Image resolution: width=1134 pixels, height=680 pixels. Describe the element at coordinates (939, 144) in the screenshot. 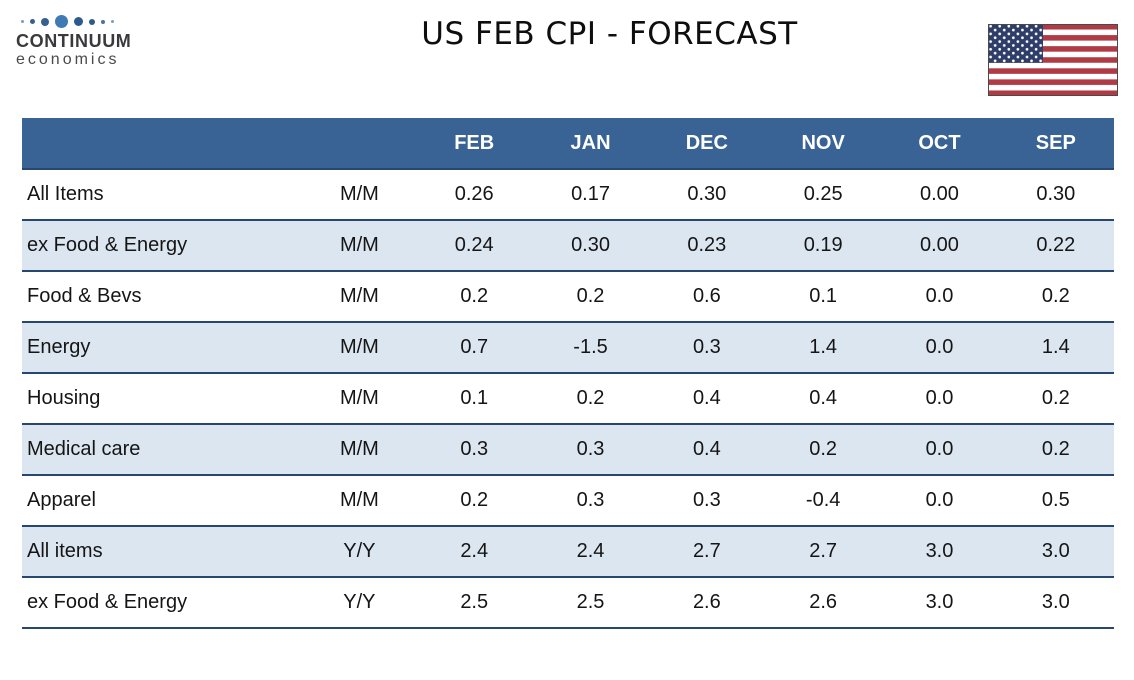

I see `column-header-oct: OCT` at that location.